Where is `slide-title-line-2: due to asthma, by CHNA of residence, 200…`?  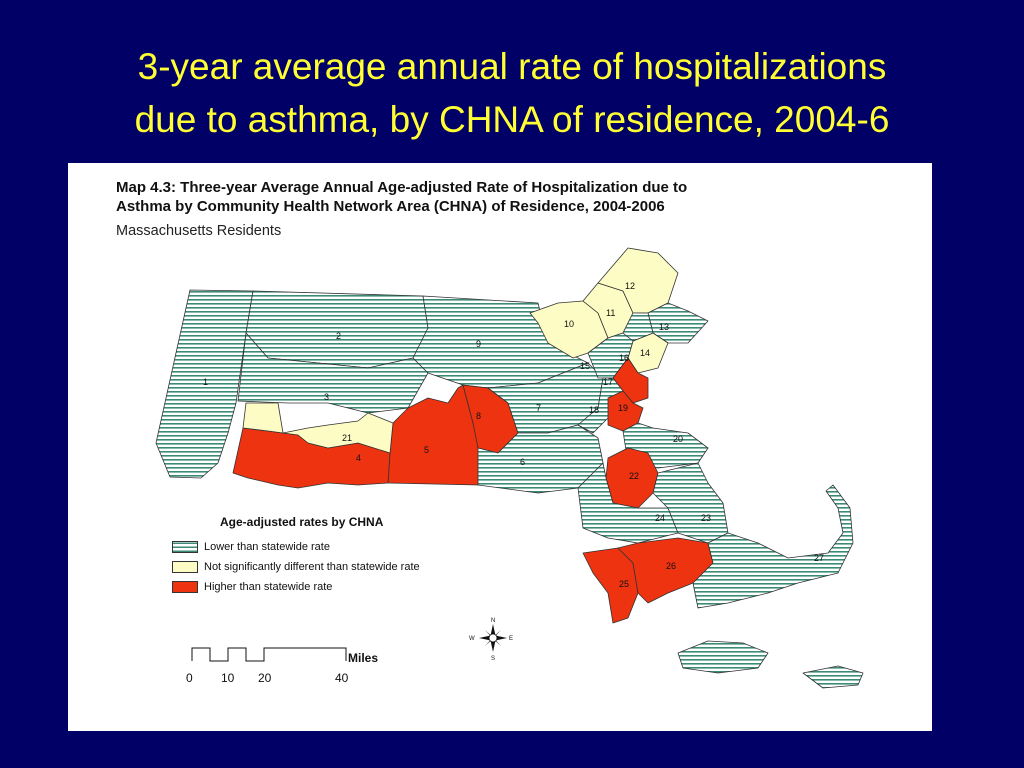
slide-title-line-2: due to asthma, by CHNA of residence, 200… is located at coordinates (512, 119).